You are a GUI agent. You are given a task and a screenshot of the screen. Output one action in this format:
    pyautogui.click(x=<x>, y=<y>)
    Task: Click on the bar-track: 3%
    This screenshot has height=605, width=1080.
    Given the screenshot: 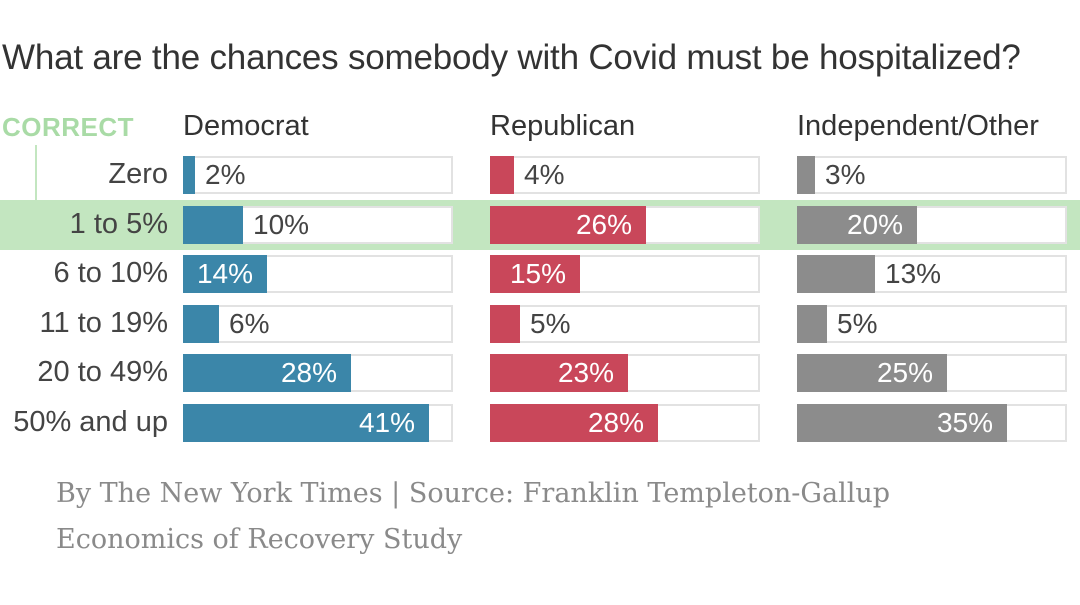 What is the action you would take?
    pyautogui.click(x=932, y=175)
    